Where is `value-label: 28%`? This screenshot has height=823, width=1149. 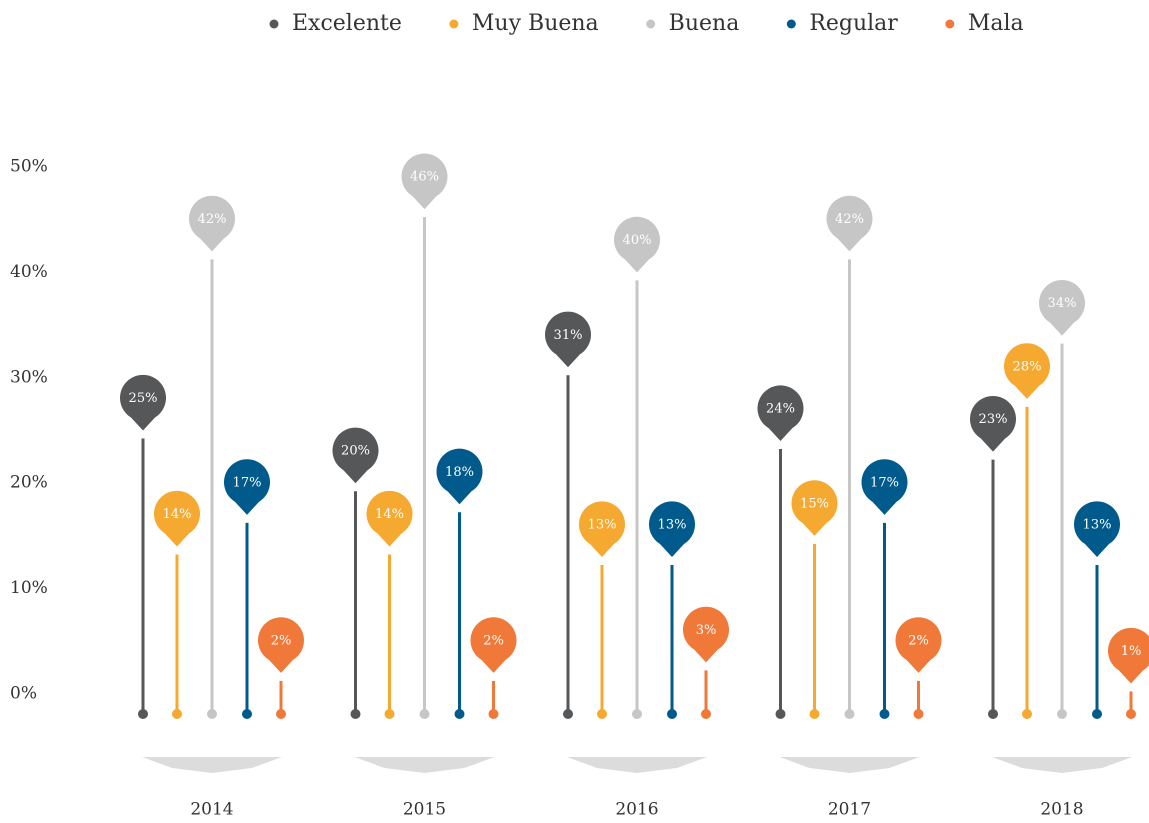 value-label: 28% is located at coordinates (1027, 366).